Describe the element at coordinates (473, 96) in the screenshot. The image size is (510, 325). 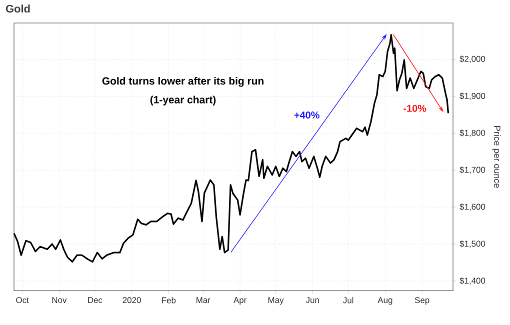
I see `y-tick-label: $1,900` at that location.